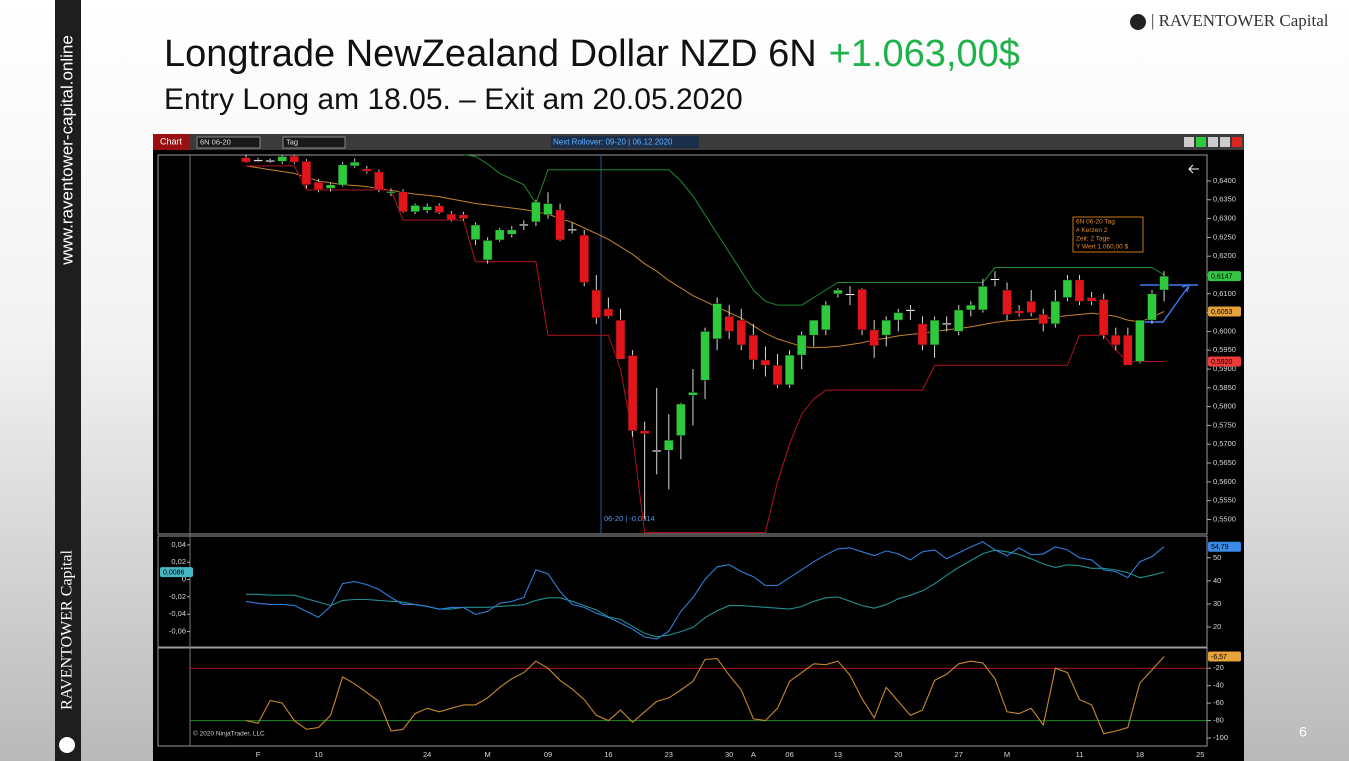 The height and width of the screenshot is (761, 1349). I want to click on x-tick-label: 06, so click(789, 754).